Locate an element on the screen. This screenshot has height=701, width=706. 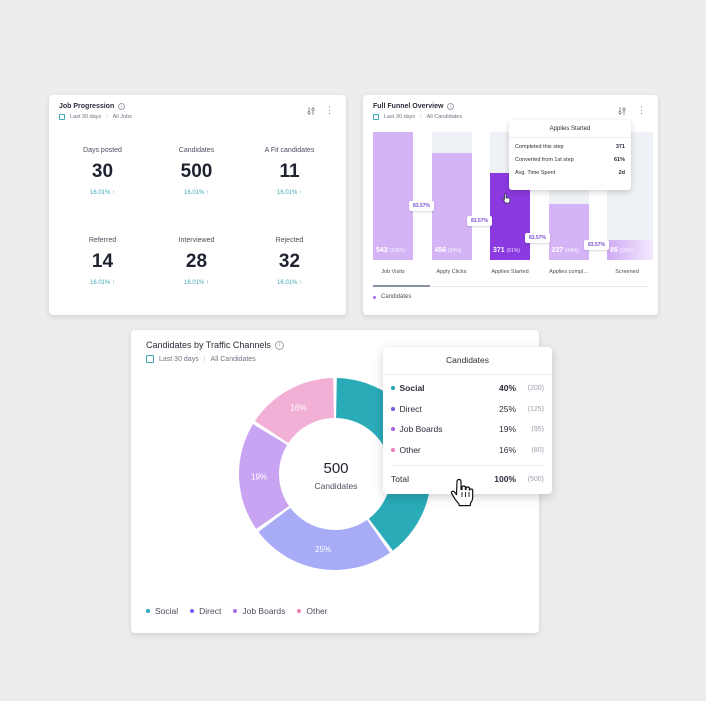
stat-rejected: Rejected 32 16.01% ↑ is located at coordinates (289, 261).